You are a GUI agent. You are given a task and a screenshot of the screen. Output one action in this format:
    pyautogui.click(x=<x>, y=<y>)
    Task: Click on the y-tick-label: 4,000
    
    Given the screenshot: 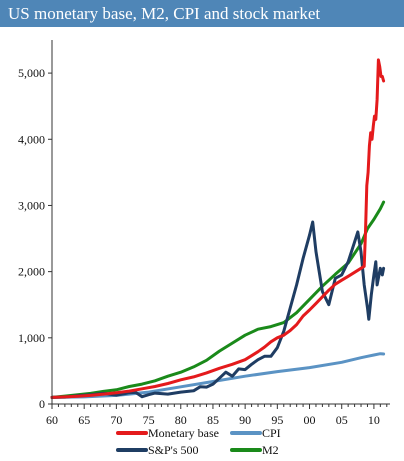 What is the action you would take?
    pyautogui.click(x=31, y=139)
    